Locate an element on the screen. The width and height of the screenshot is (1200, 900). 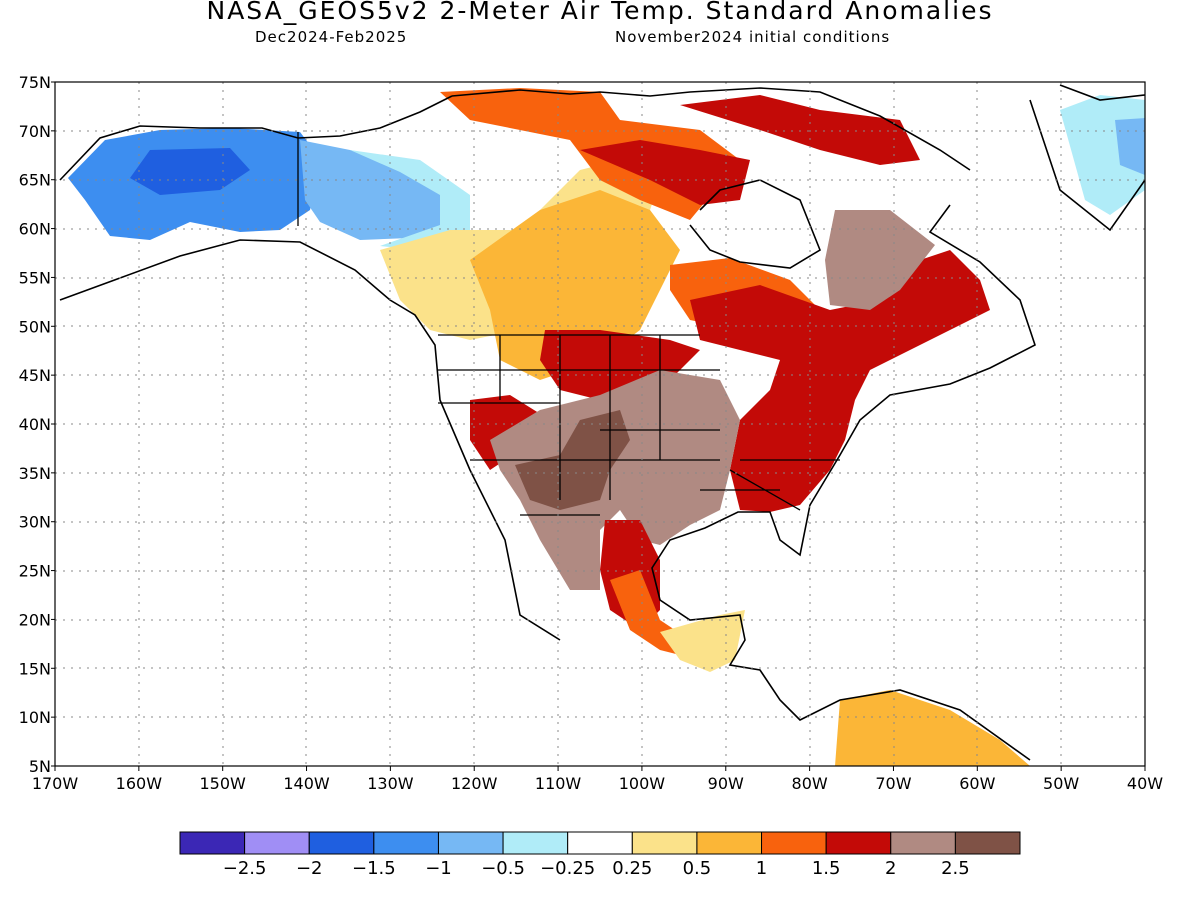
colorbar-label: 2 is located at coordinates (890, 868).